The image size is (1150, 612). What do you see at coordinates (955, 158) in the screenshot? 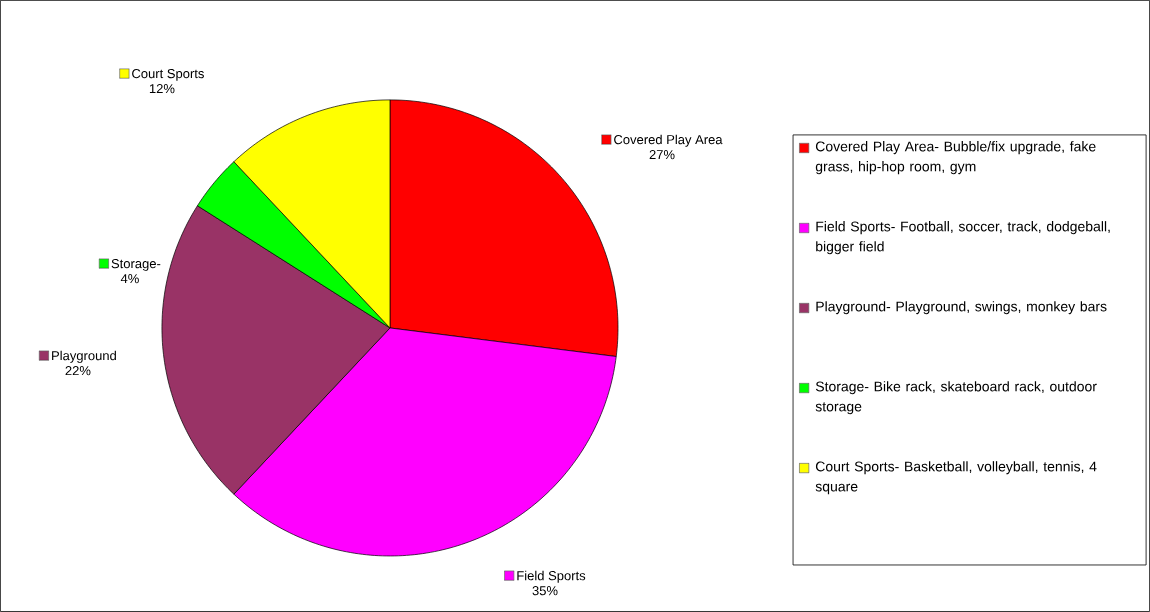
I see `text: Covered Play Area- Bubble/fix upgrade, fake grass, hip-hop room, gym` at bounding box center [955, 158].